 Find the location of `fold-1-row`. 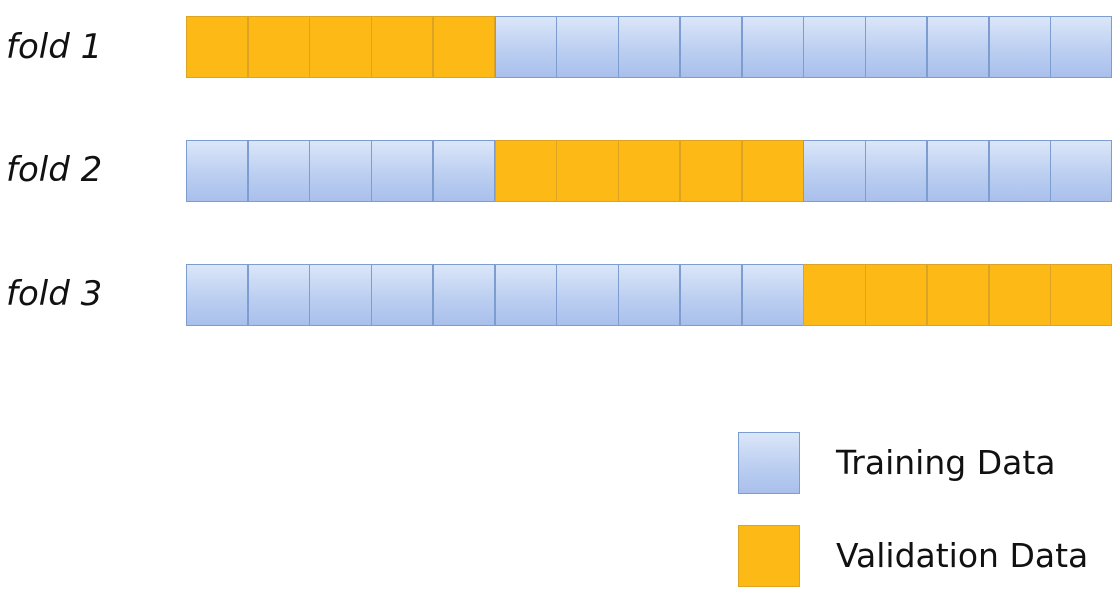

fold-1-row is located at coordinates (649, 47).